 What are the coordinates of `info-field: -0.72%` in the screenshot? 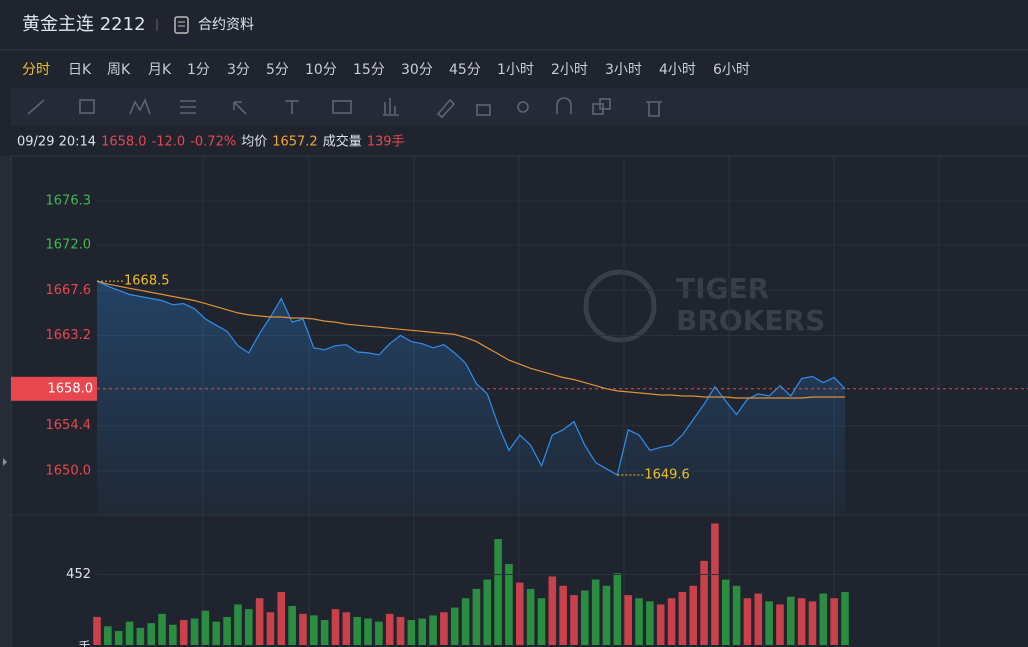 It's located at (213, 142).